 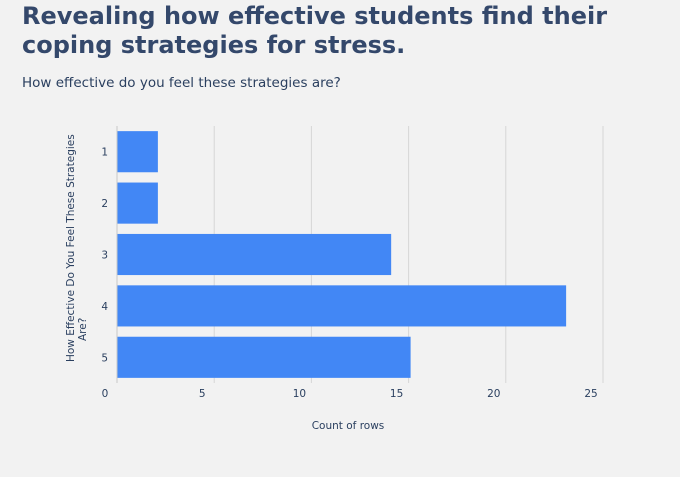 What do you see at coordinates (105, 394) in the screenshot?
I see `x-tick-label: 0` at bounding box center [105, 394].